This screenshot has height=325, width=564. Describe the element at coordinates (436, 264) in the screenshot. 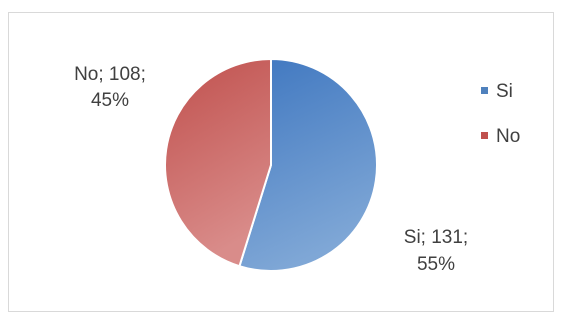

I see `data-label-si-line2: 55%` at that location.